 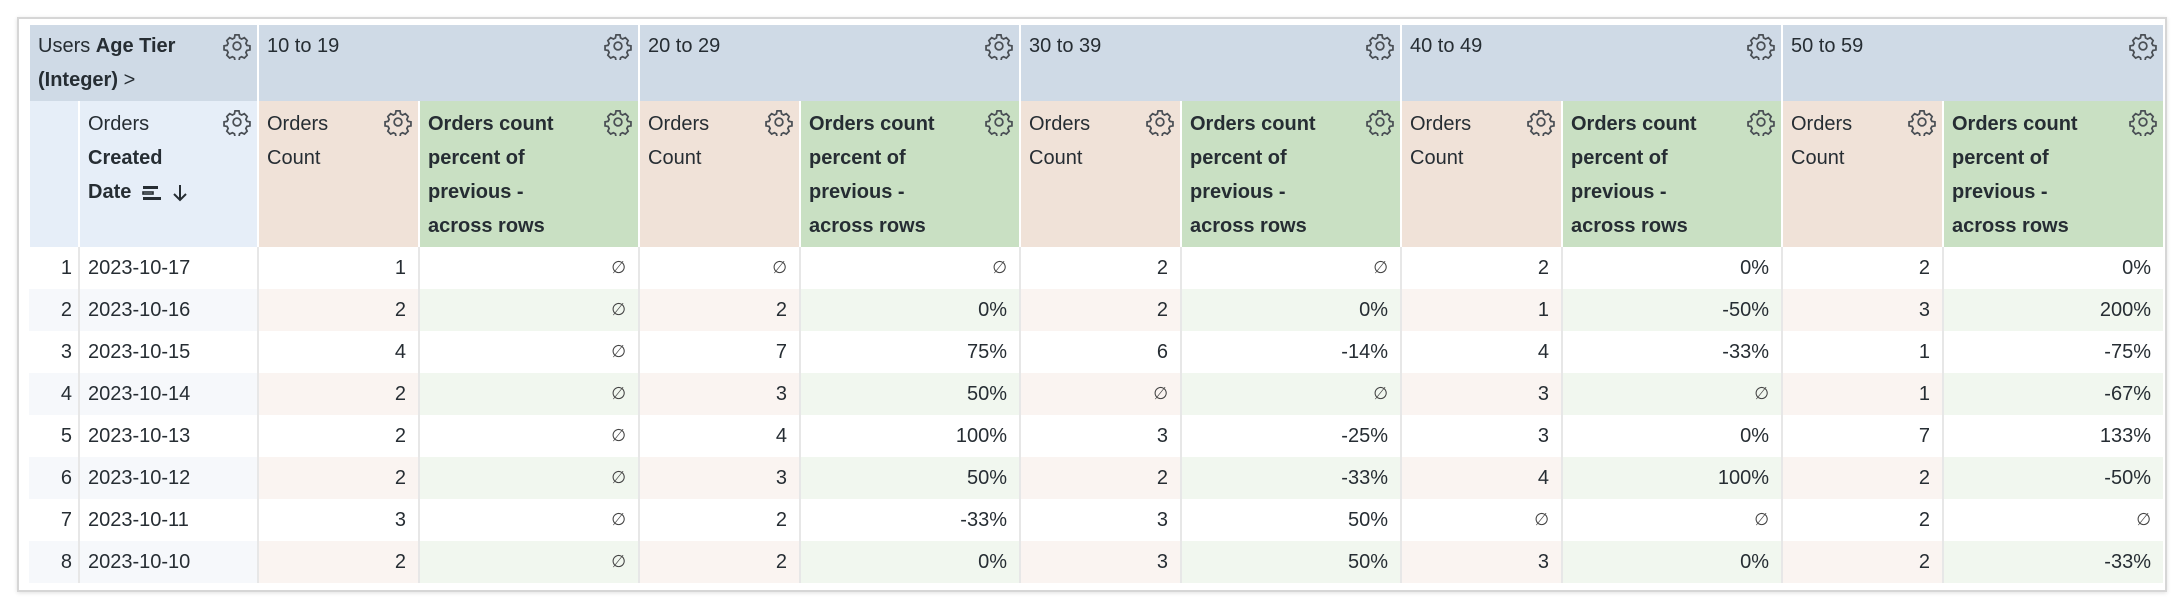 What do you see at coordinates (168, 268) in the screenshot?
I see `orders-created-date-cell: 2023-10-17` at bounding box center [168, 268].